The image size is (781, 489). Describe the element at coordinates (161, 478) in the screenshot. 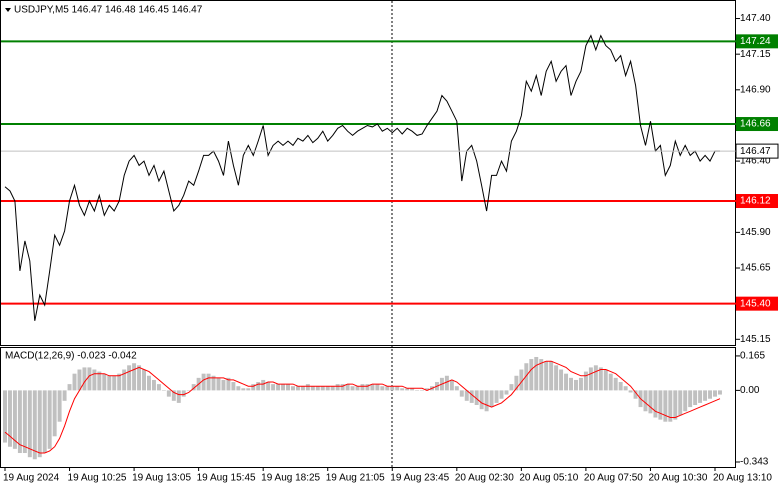

I see `x-tick-label: 19 Aug 13:05` at that location.